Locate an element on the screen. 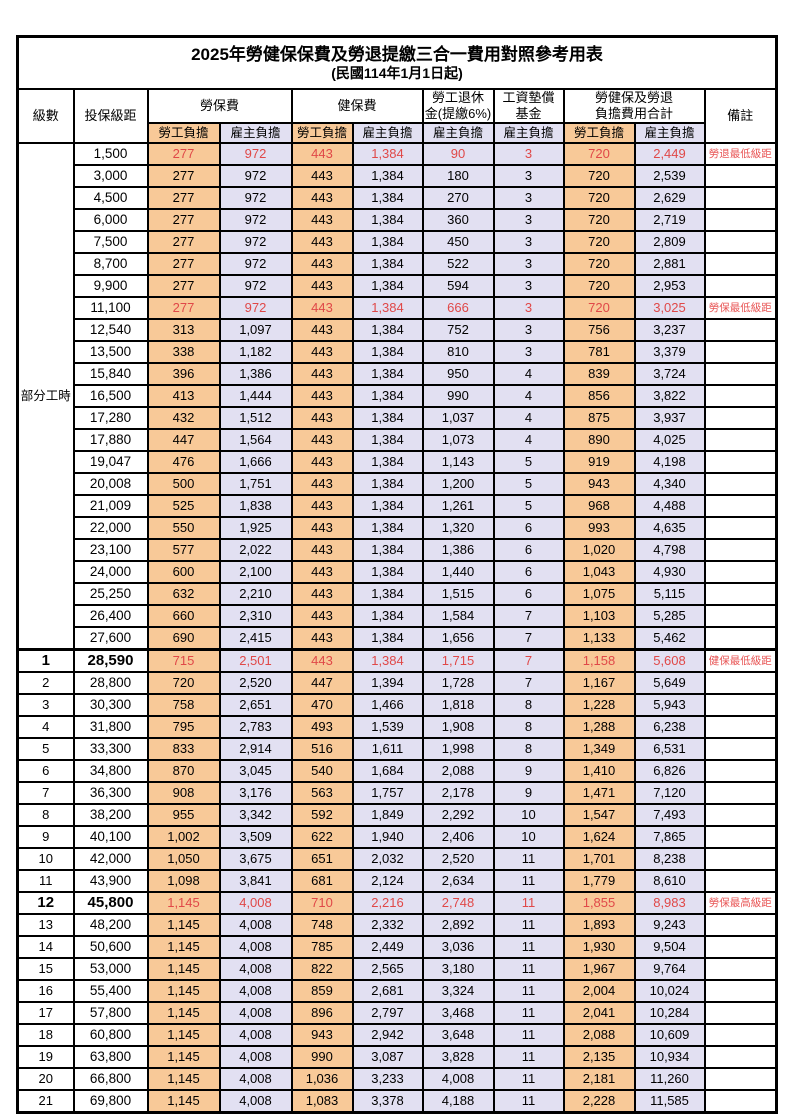 The height and width of the screenshot is (1120, 791). bracket-cell: 7,500 is located at coordinates (110, 242).